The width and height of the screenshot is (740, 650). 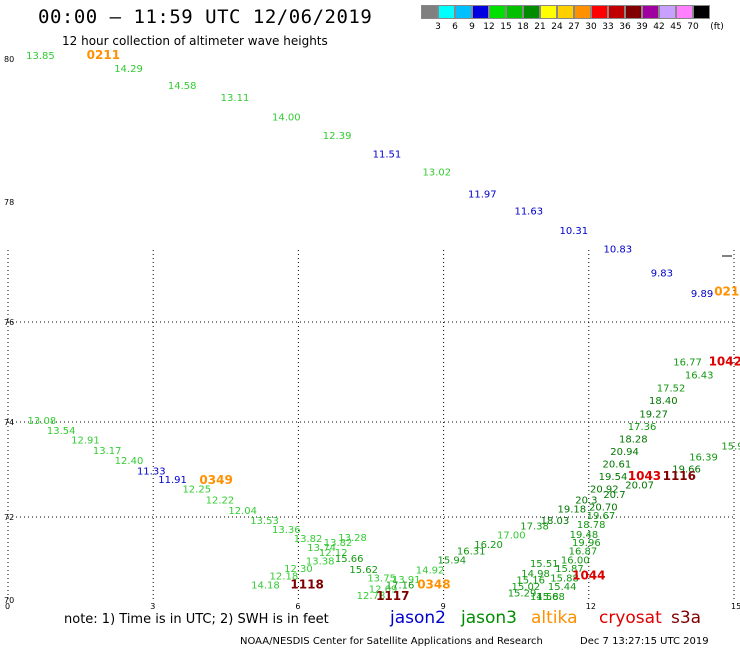 I want to click on wave-height-label: 11.33, so click(x=151, y=471).